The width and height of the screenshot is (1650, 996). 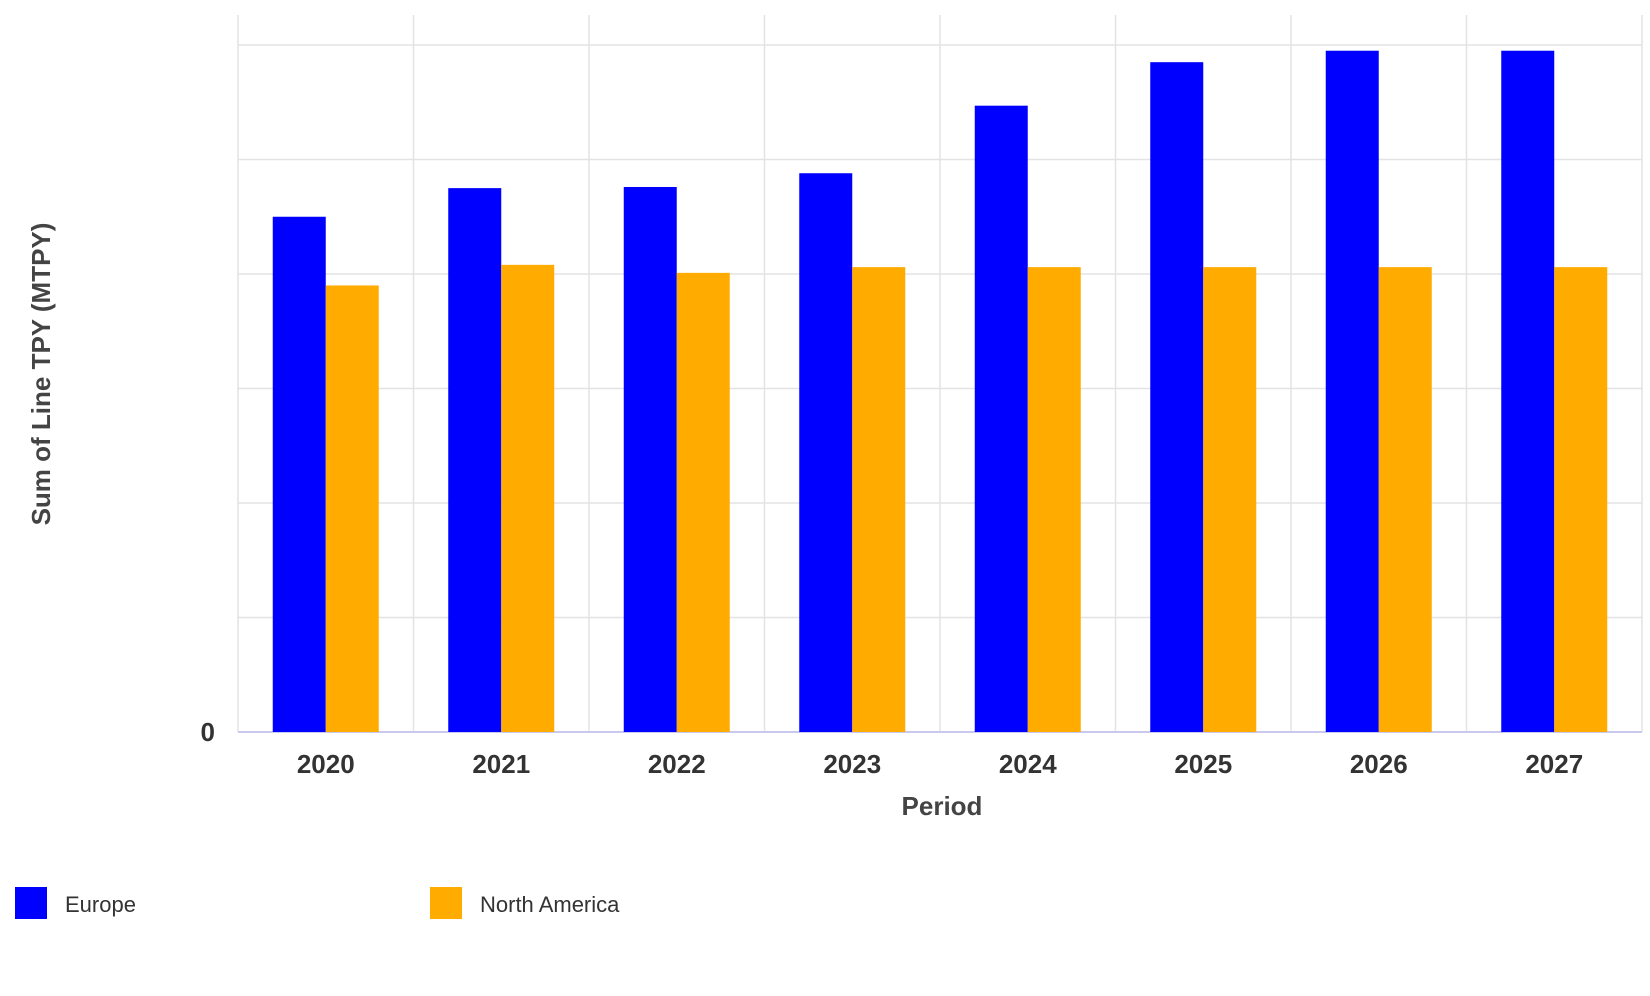 I want to click on legend: Europe North America, so click(x=317, y=903).